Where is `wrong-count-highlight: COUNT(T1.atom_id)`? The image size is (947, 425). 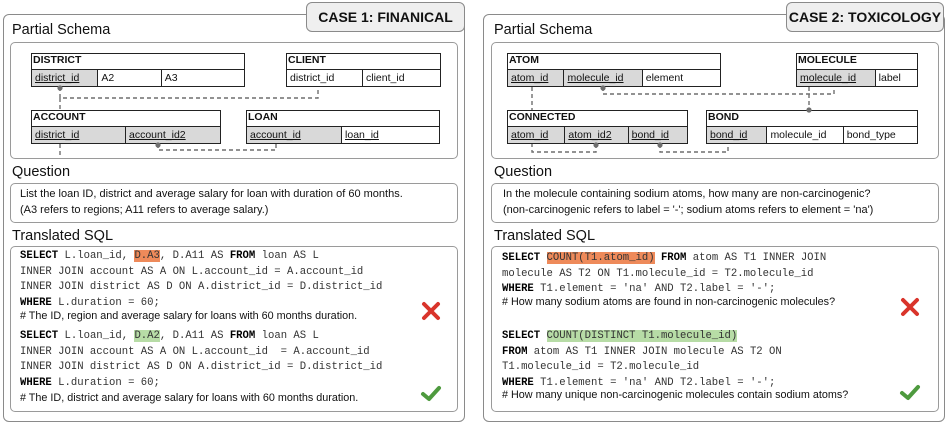
wrong-count-highlight: COUNT(T1.atom_id) is located at coordinates (600, 258).